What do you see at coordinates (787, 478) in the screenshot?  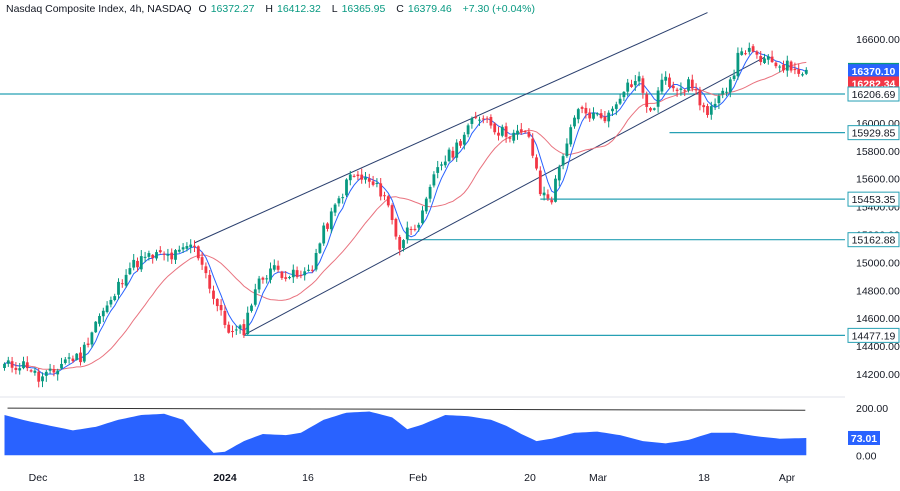 I see `x-tick-label: Apr` at bounding box center [787, 478].